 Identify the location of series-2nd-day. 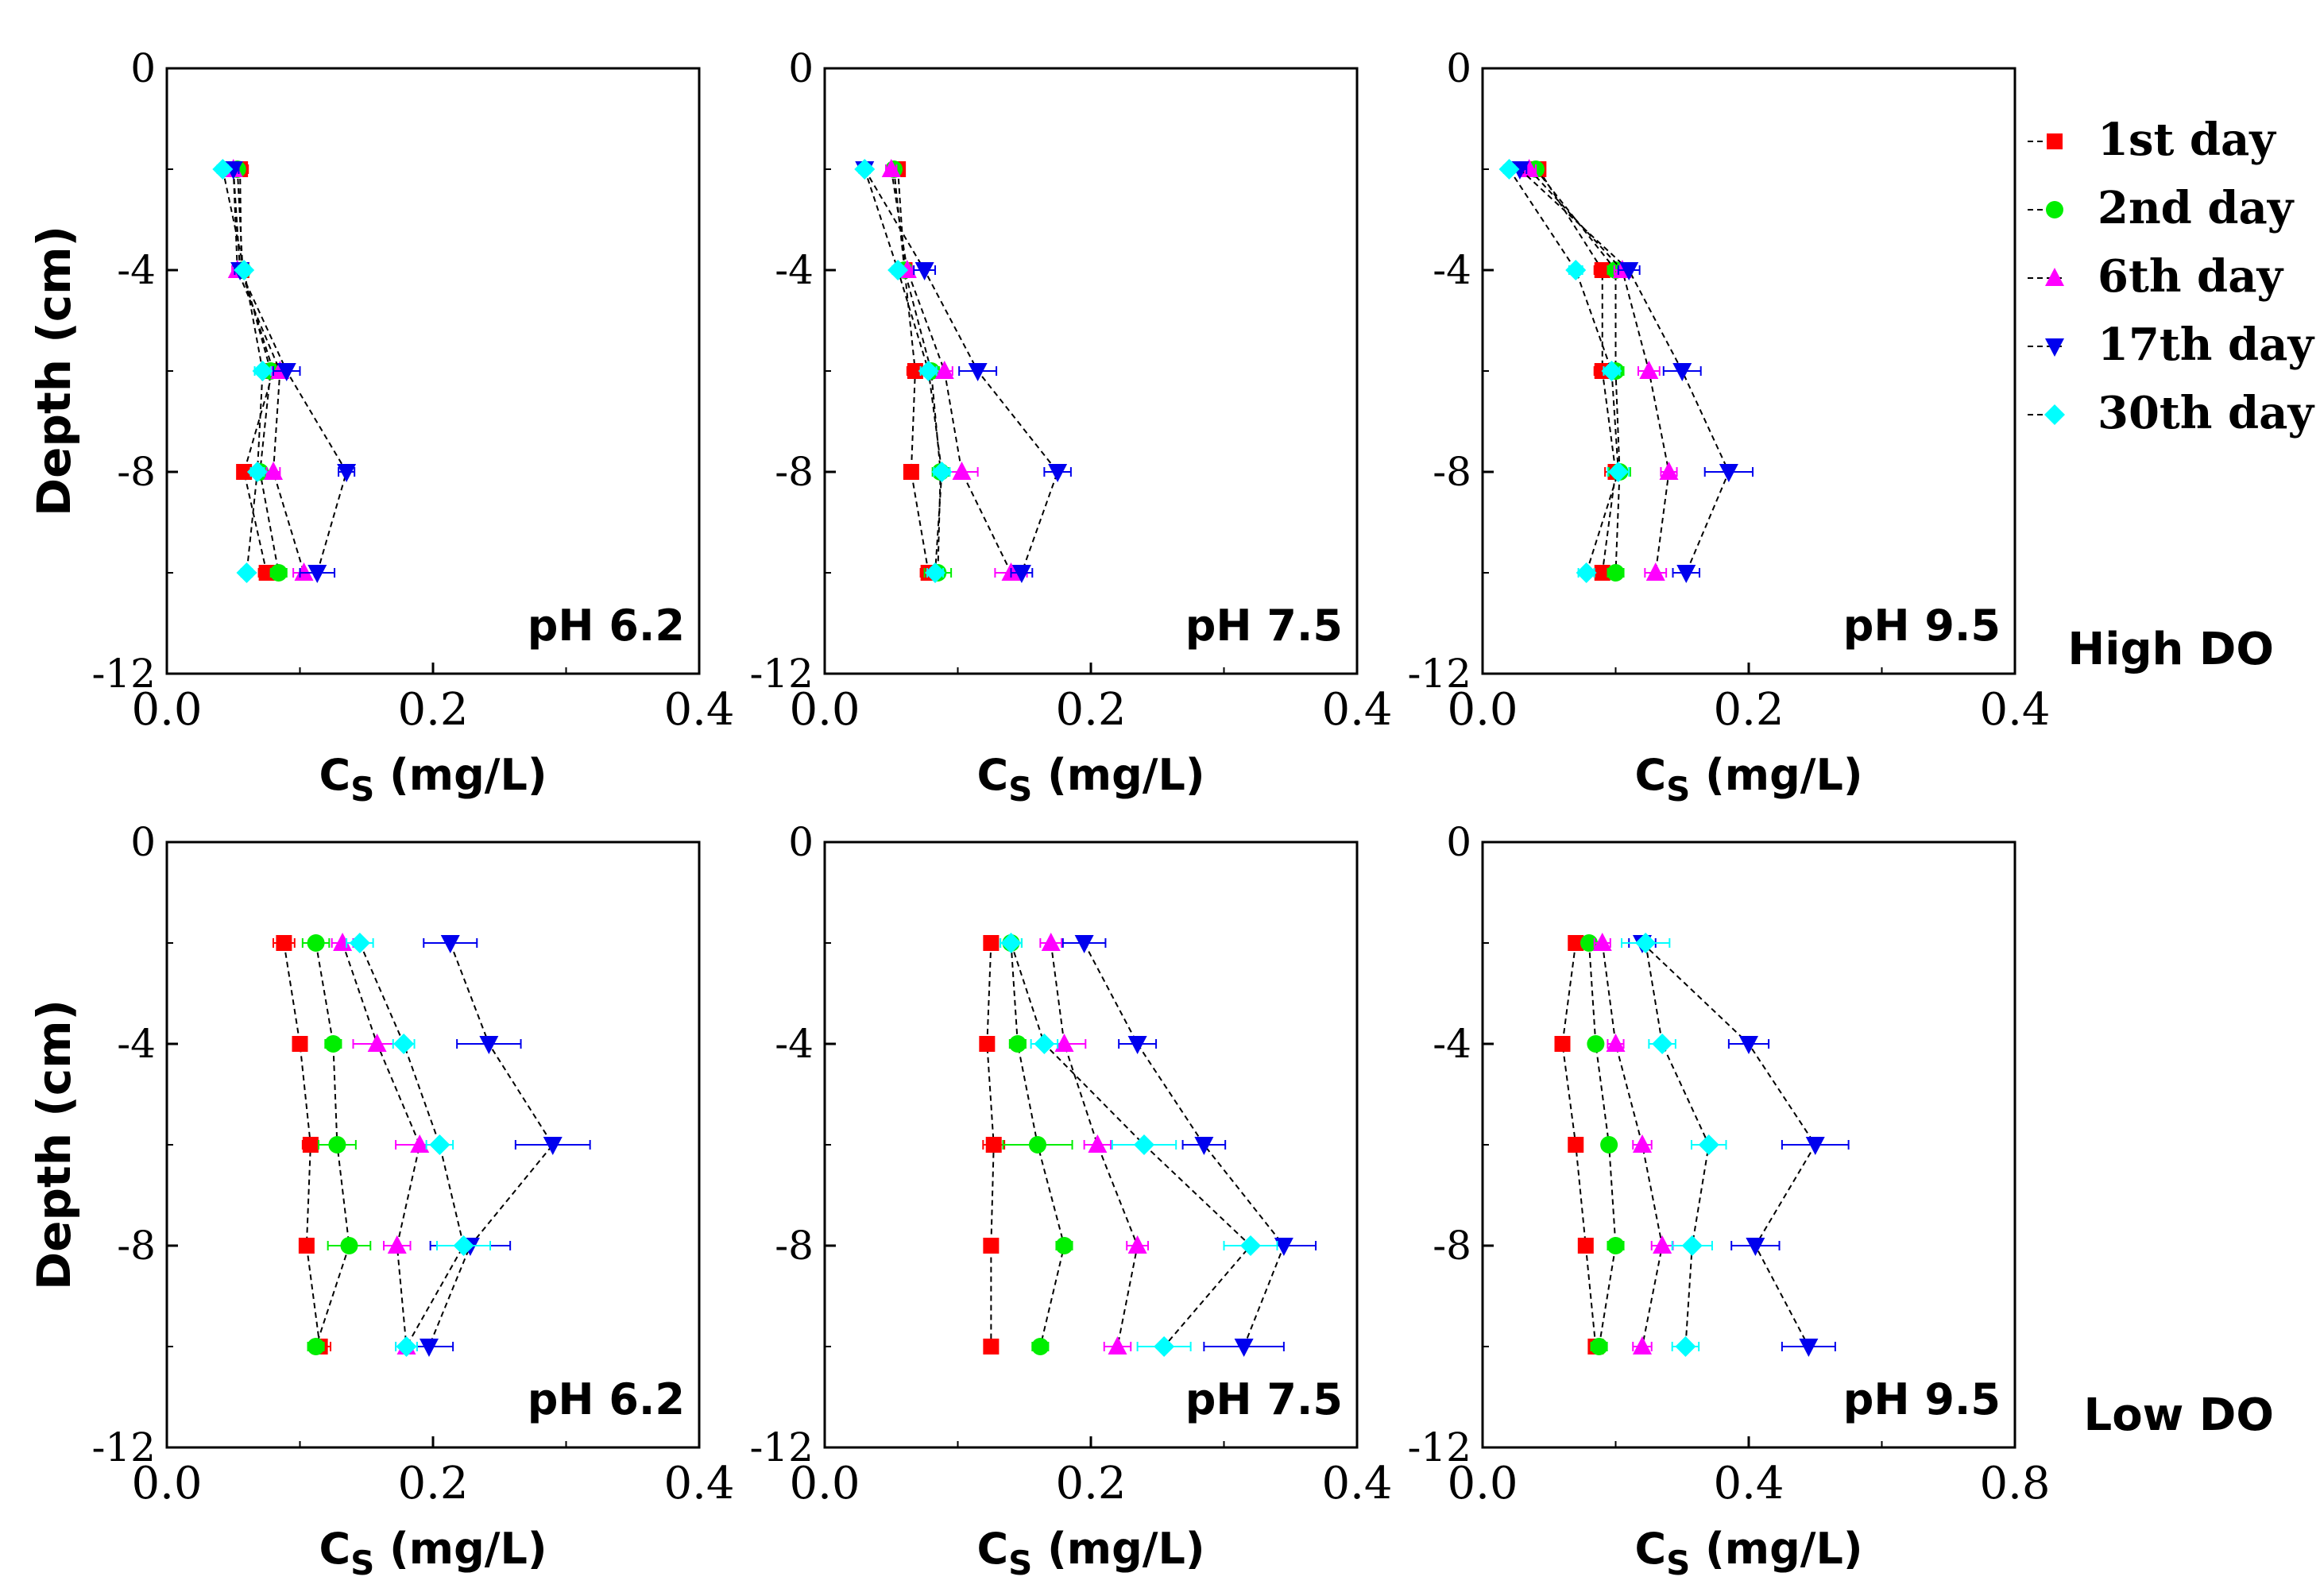
(1602, 1145).